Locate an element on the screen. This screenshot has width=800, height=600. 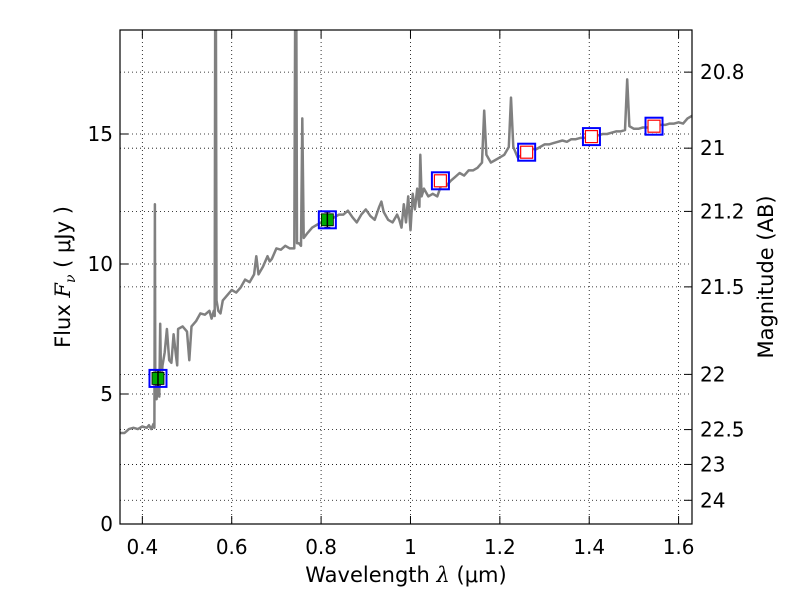
y2-tick-label: 21 is located at coordinates (712, 148).